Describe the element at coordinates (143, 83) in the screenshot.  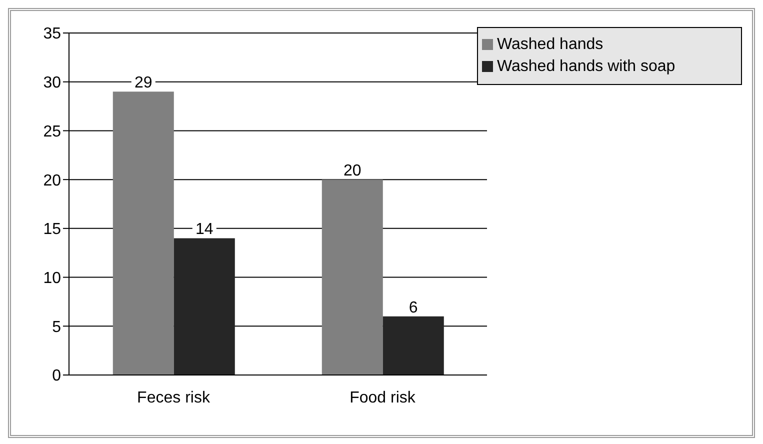
I see `data-label: 29` at that location.